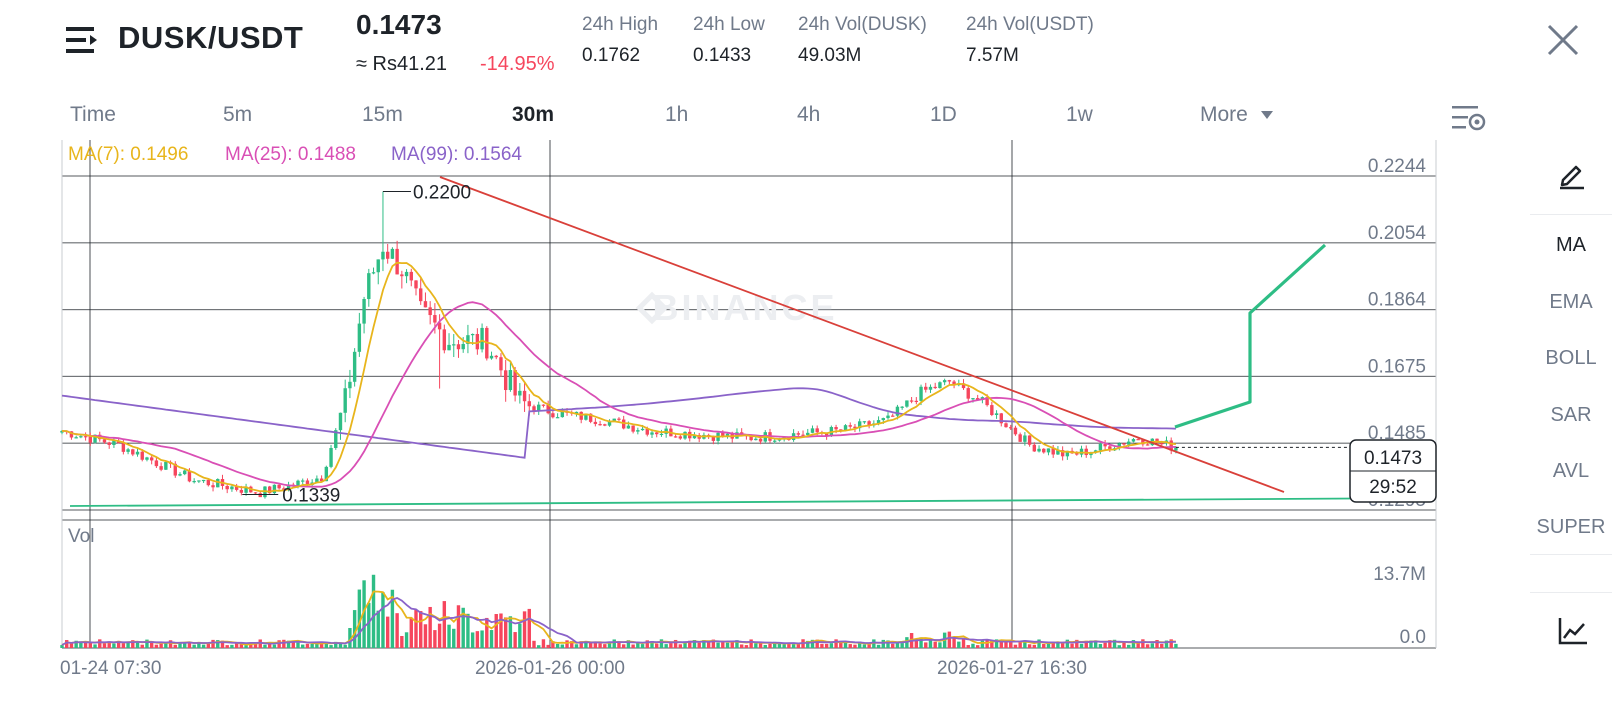 The width and height of the screenshot is (1612, 720). I want to click on indicator-ma: MA, so click(1571, 245).